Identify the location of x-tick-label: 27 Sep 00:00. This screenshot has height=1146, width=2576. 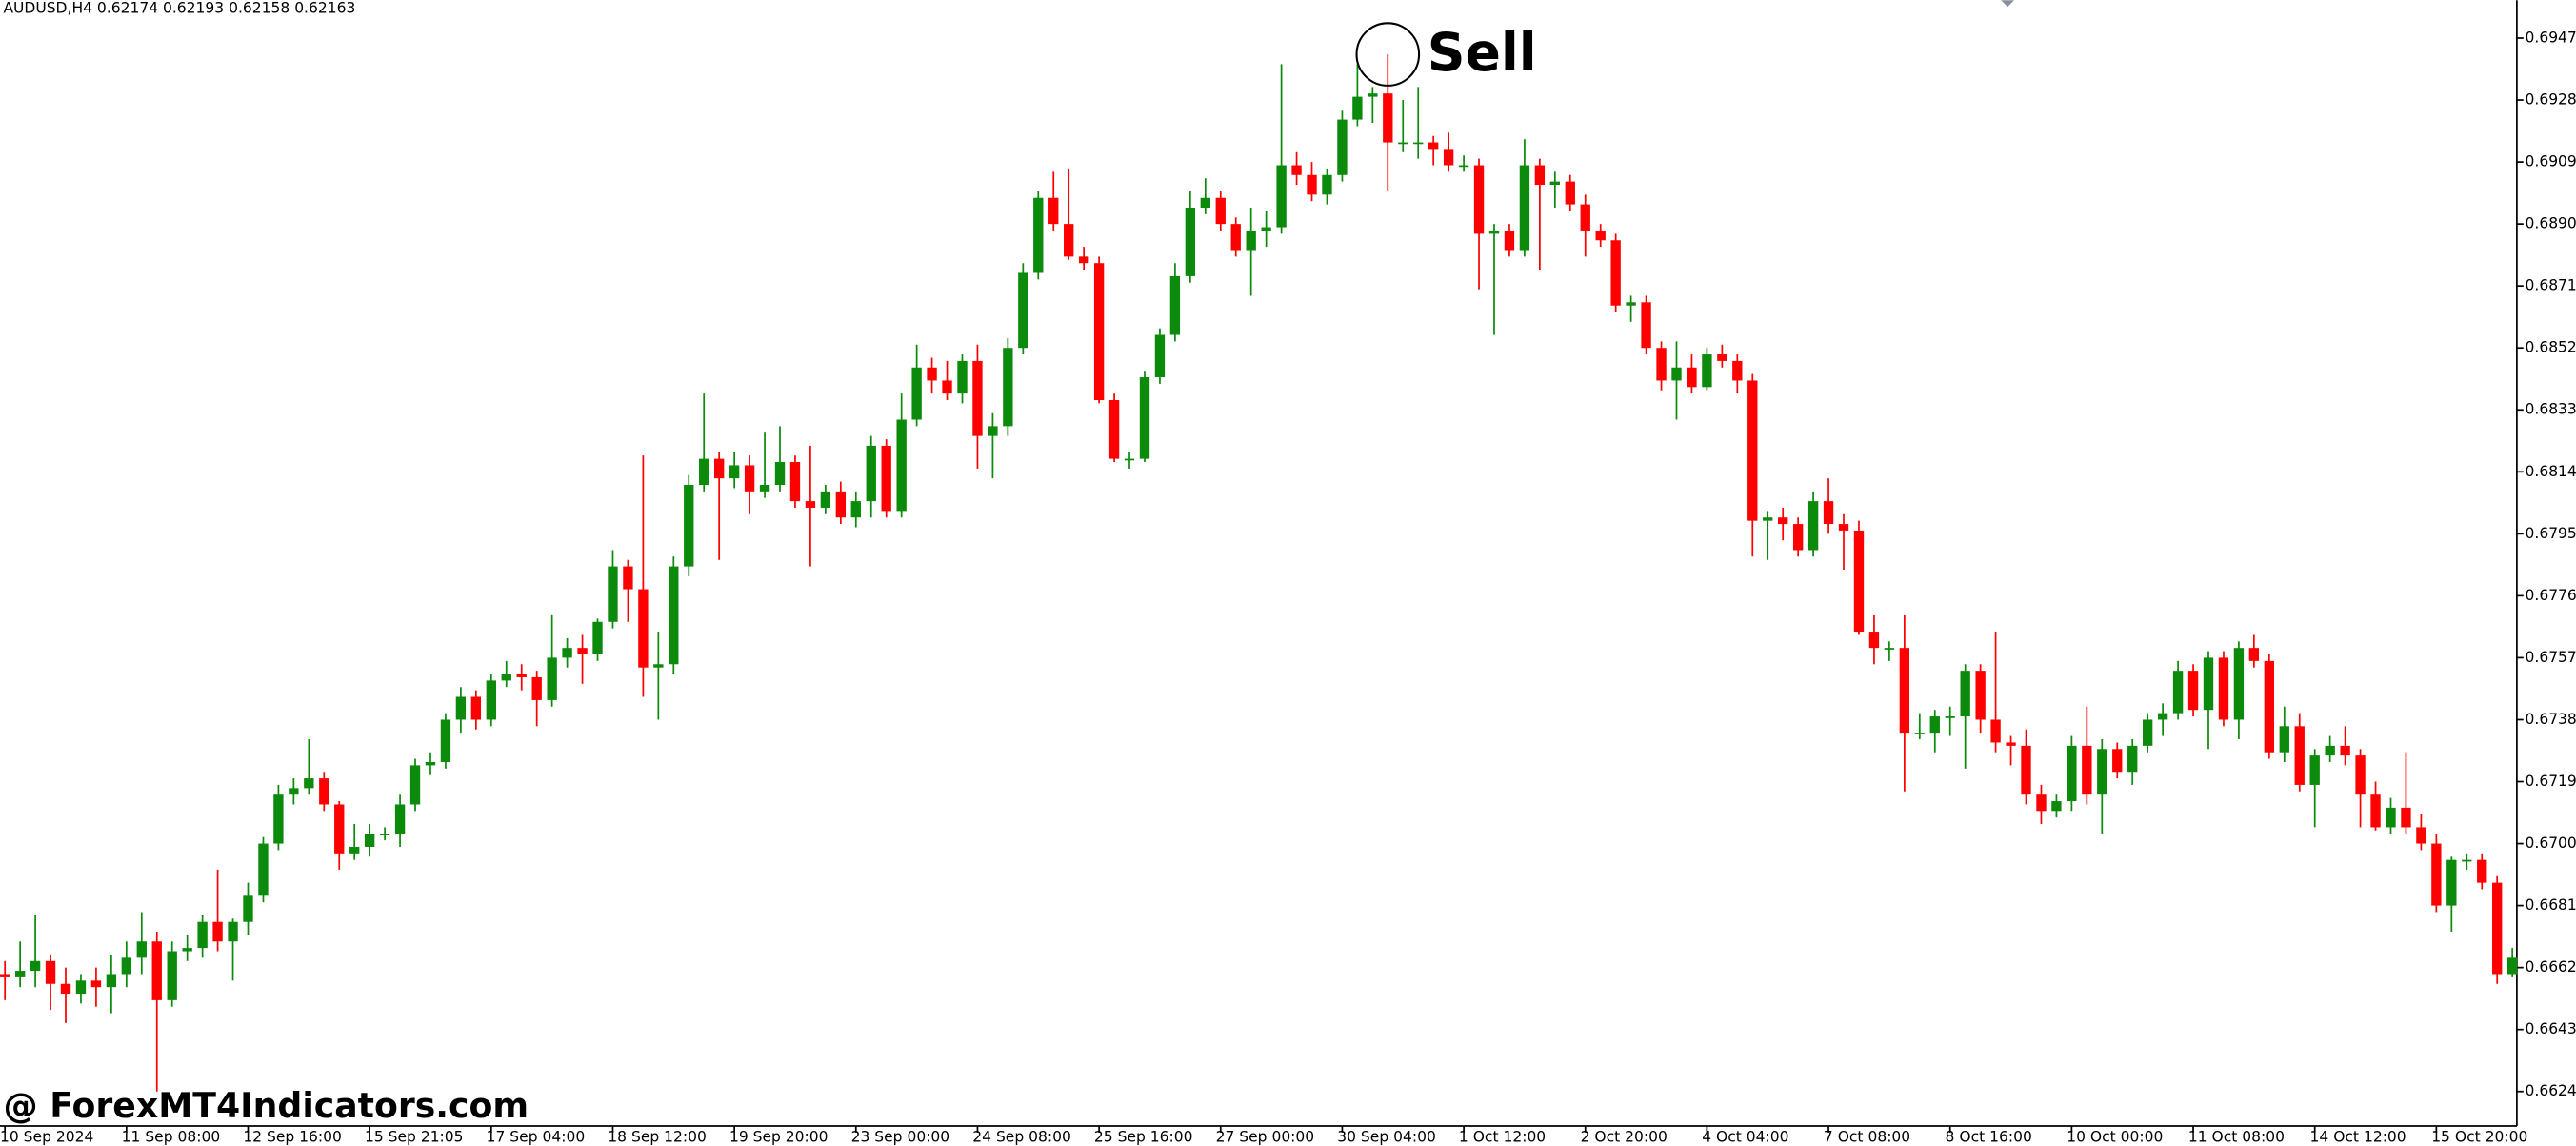
(1265, 1137).